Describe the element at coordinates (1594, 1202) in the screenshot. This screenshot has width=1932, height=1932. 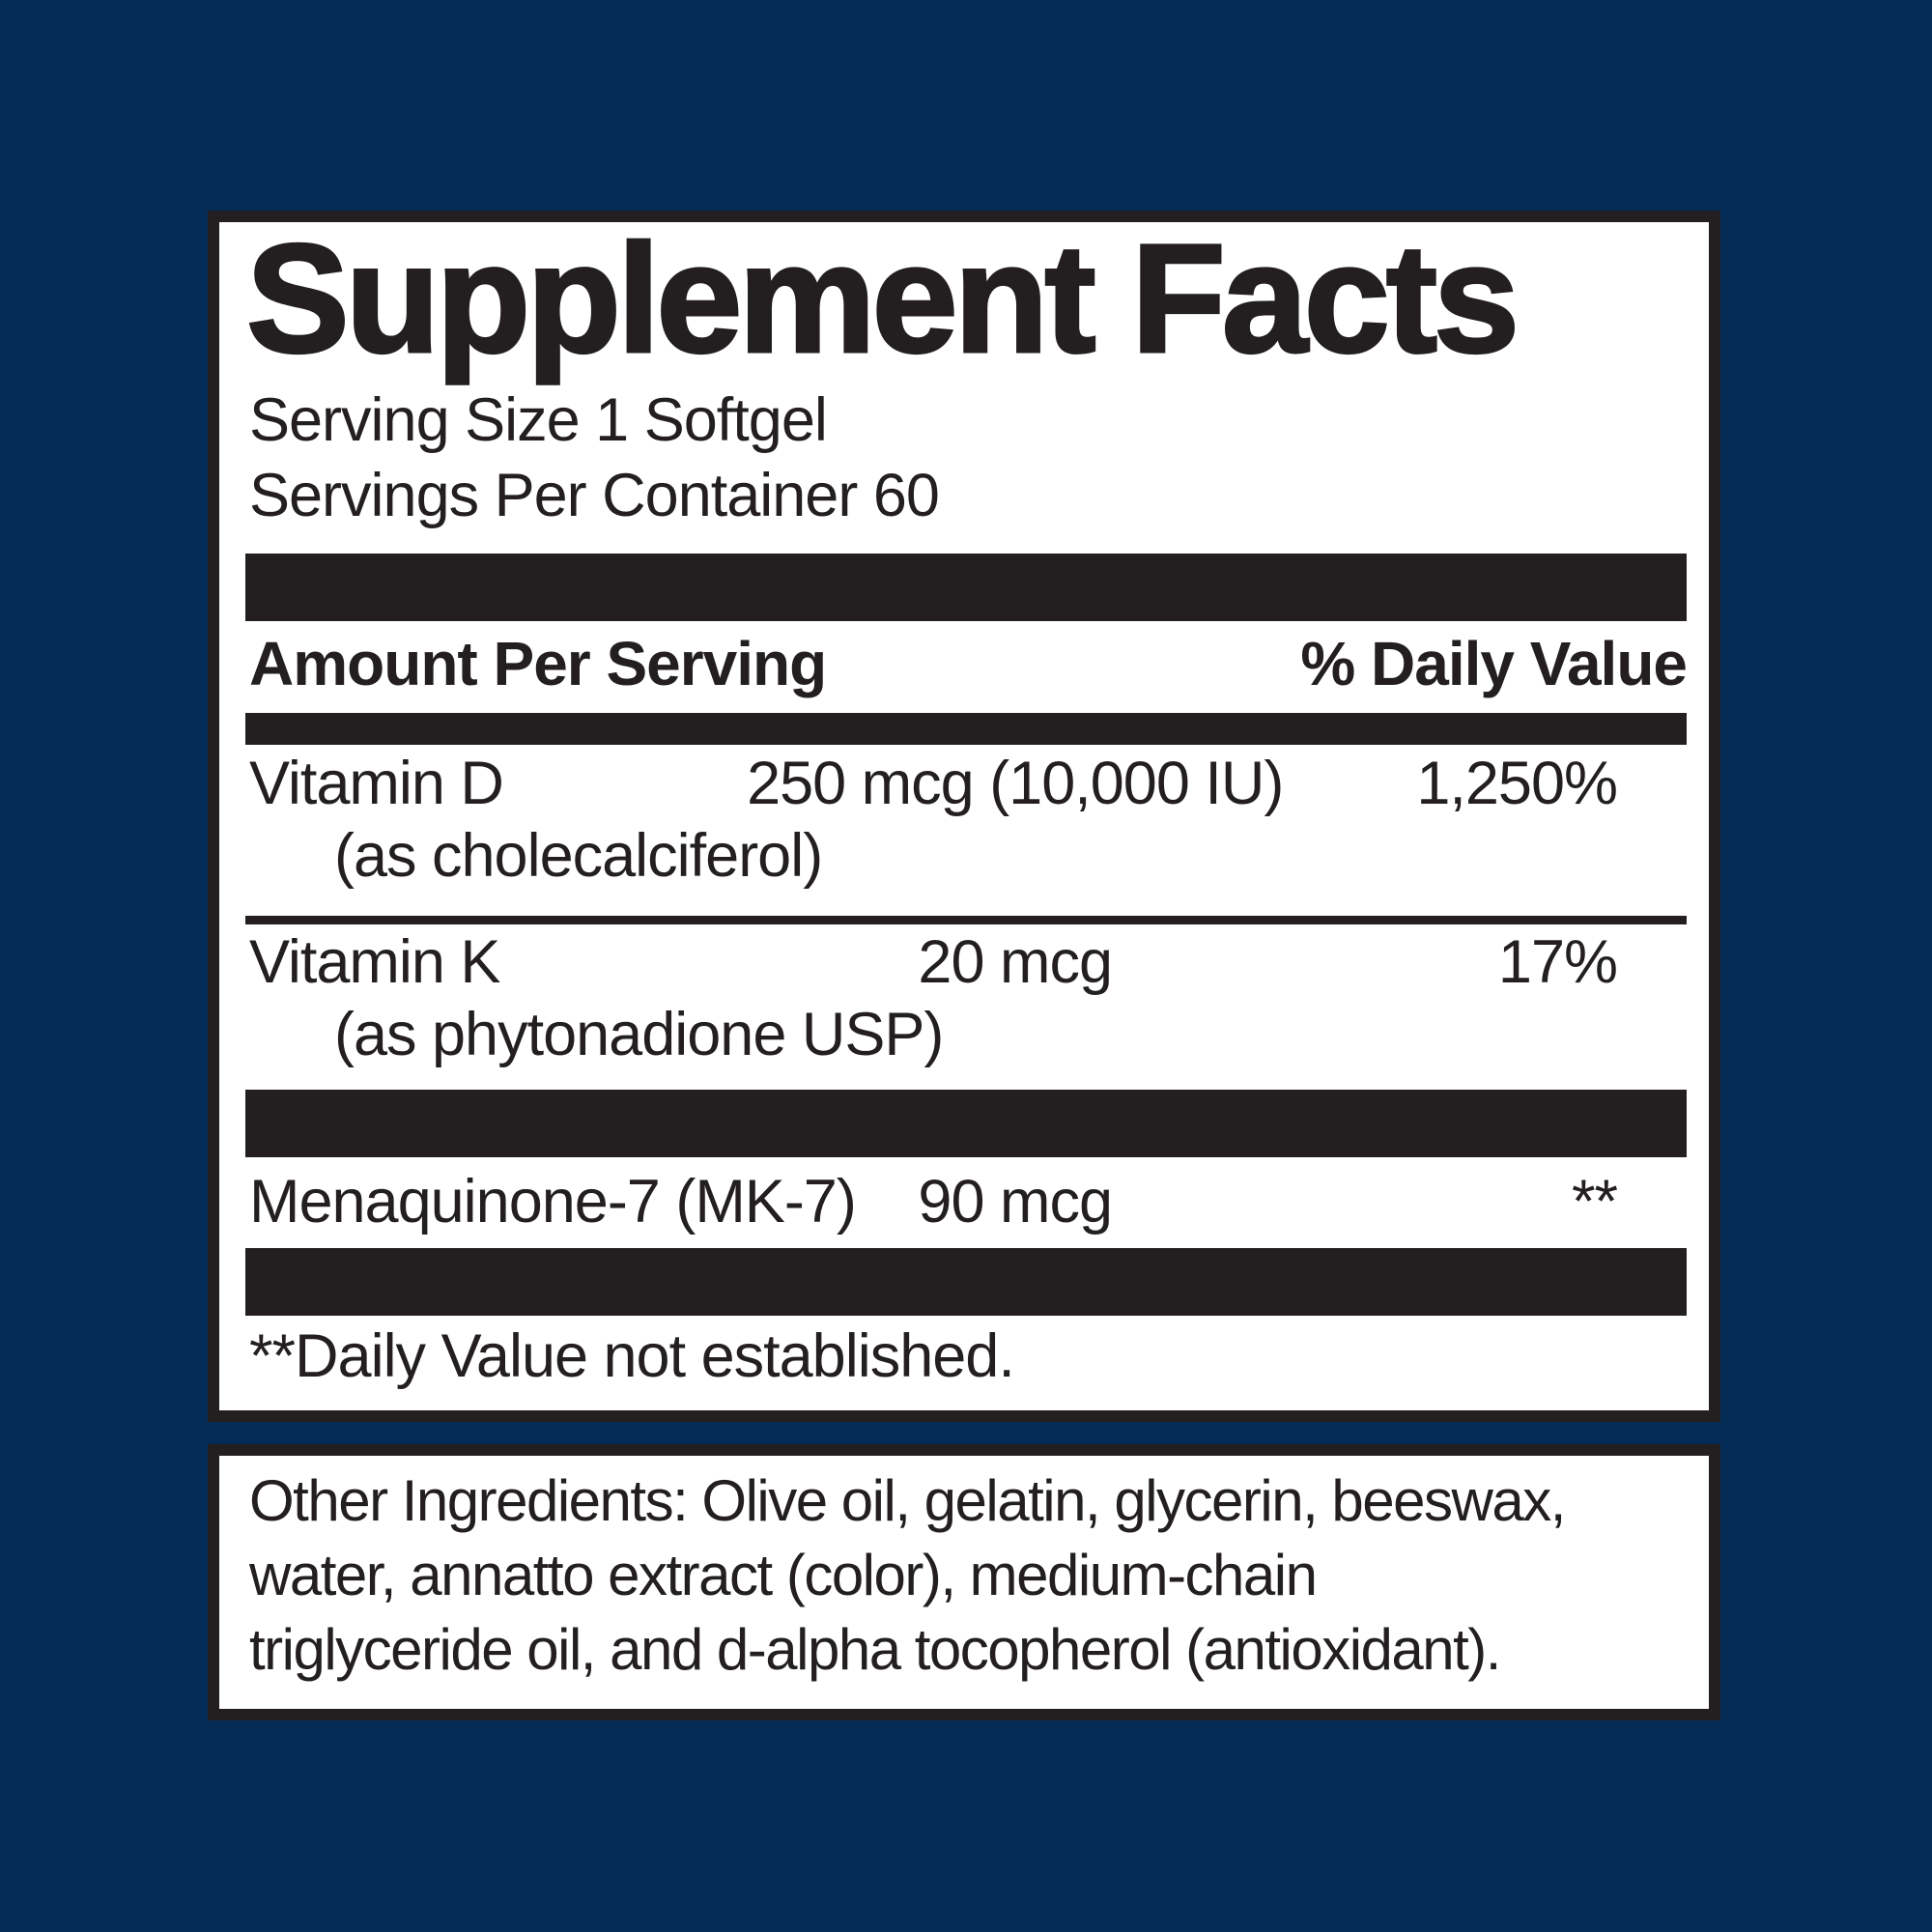
I see `nutrient-daily-value: **` at that location.